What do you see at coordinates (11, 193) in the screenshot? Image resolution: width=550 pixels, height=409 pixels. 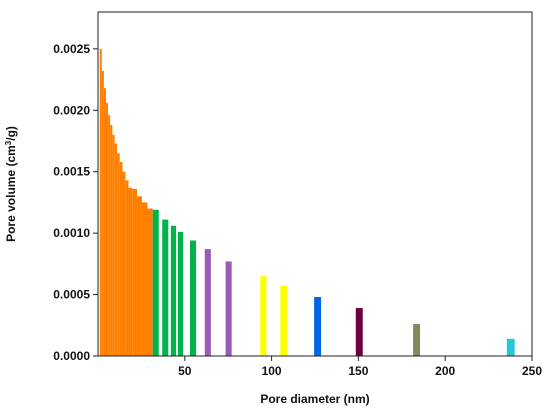 I see `y-axis-title-prefix: Pore volume (cm` at bounding box center [11, 193].